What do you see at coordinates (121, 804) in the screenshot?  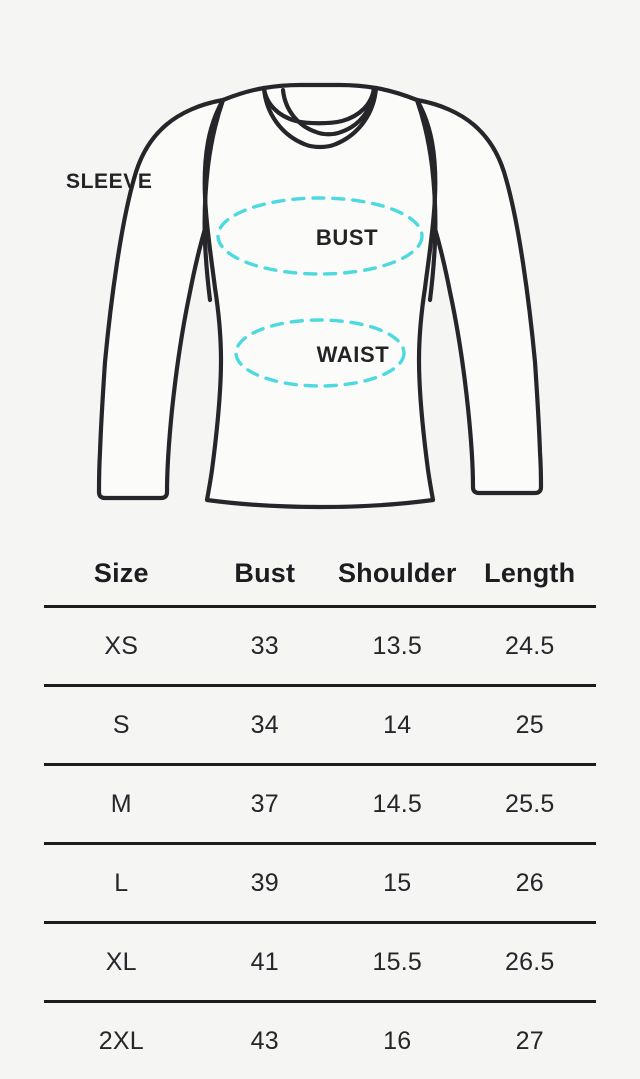 I see `cell-size: M` at bounding box center [121, 804].